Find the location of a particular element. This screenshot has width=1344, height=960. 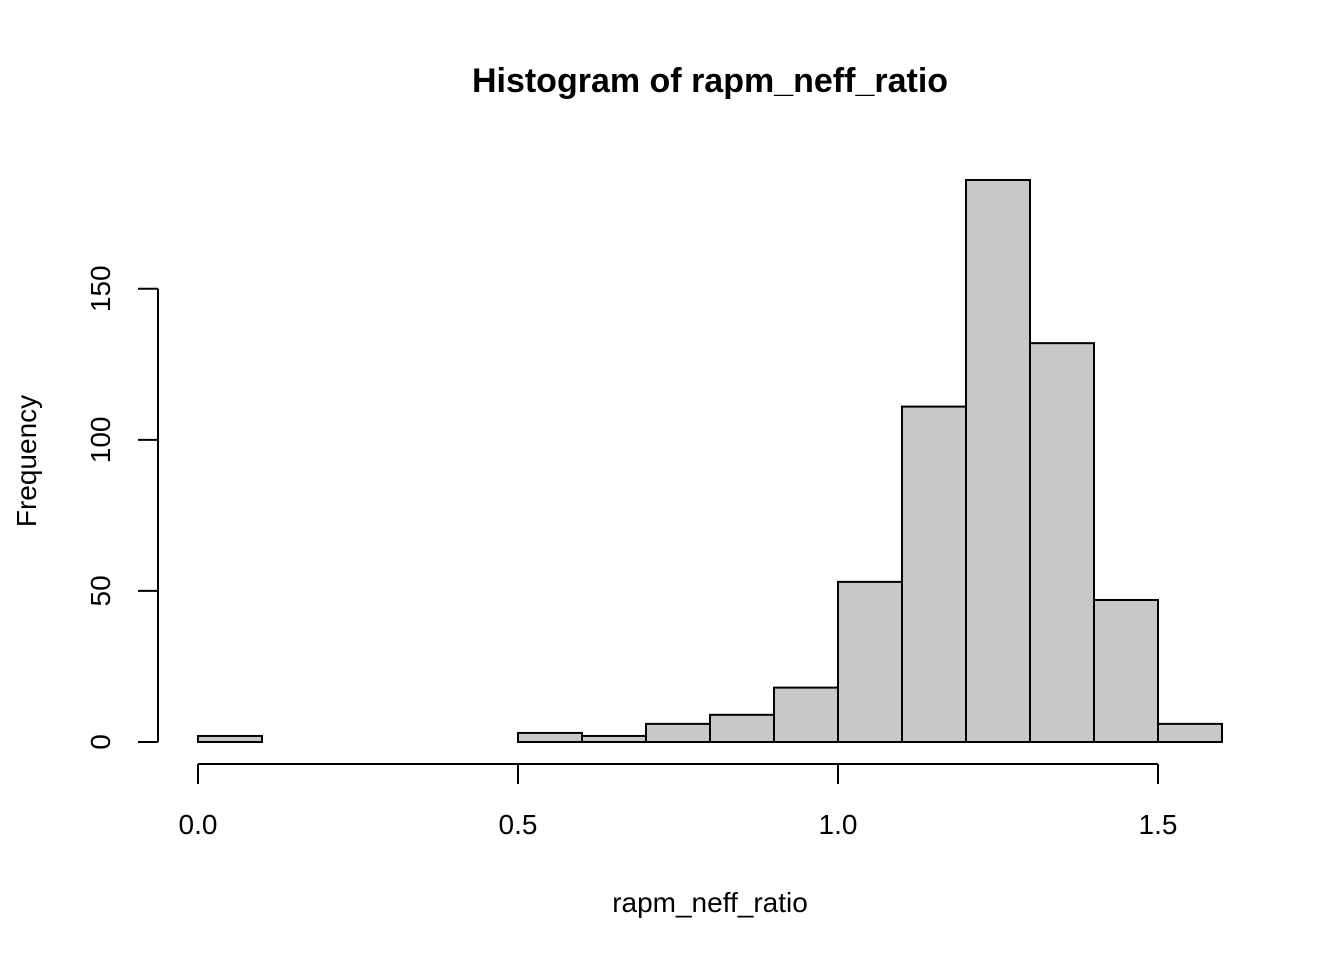

y-tick-label: 150 is located at coordinates (100, 288).